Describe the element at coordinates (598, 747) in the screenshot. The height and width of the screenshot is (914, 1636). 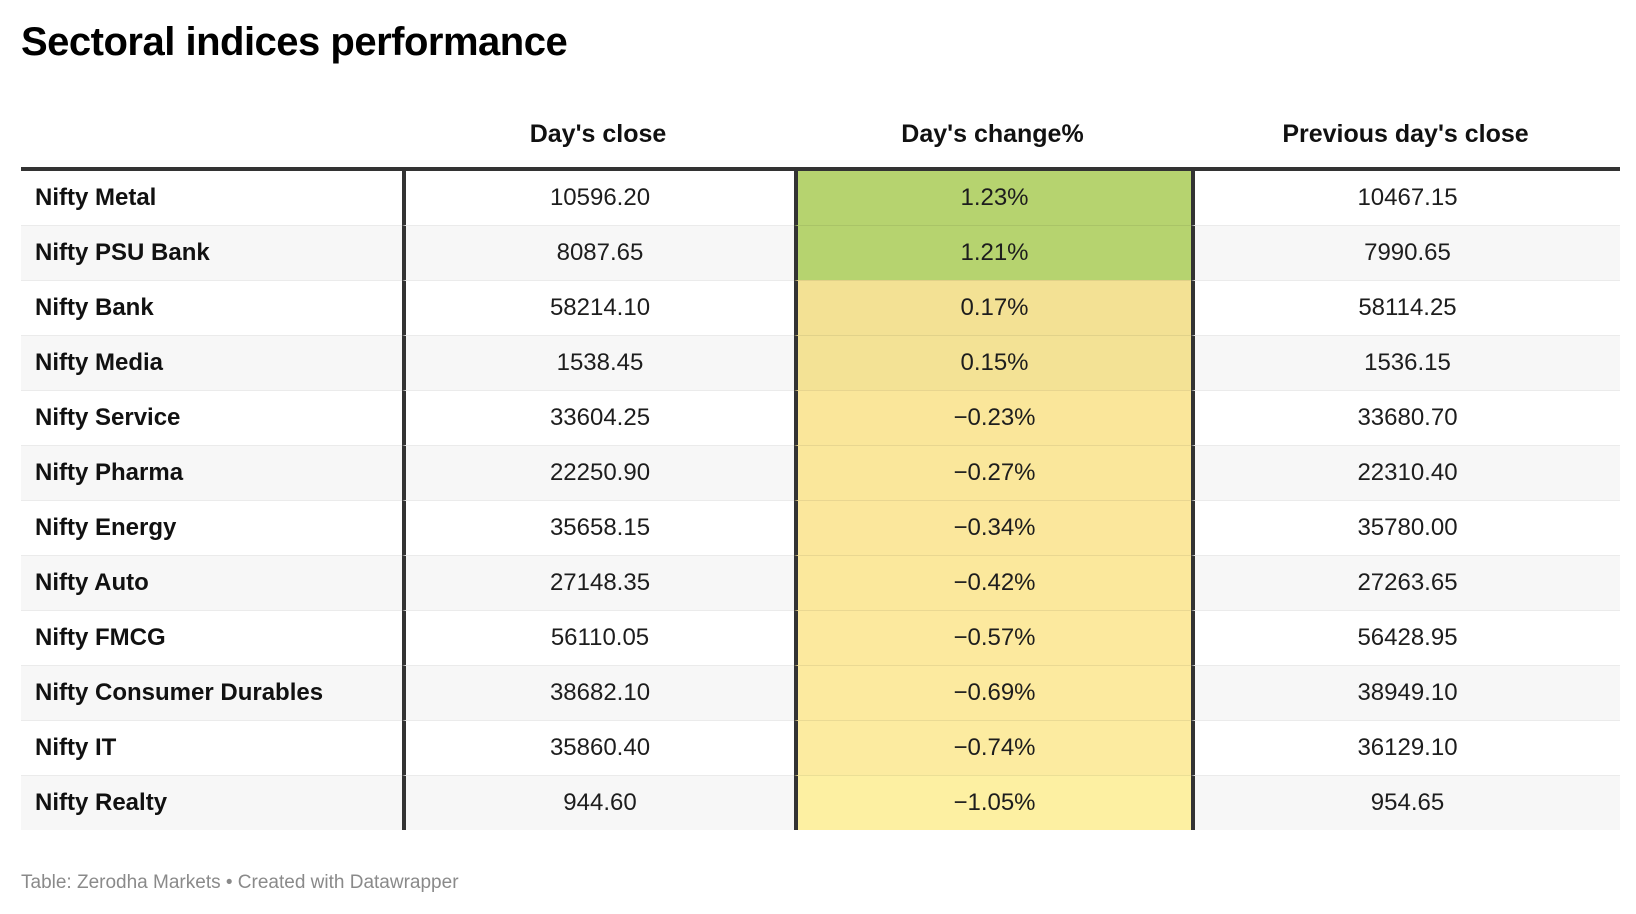
I see `days-close-cell: 35860.40` at that location.